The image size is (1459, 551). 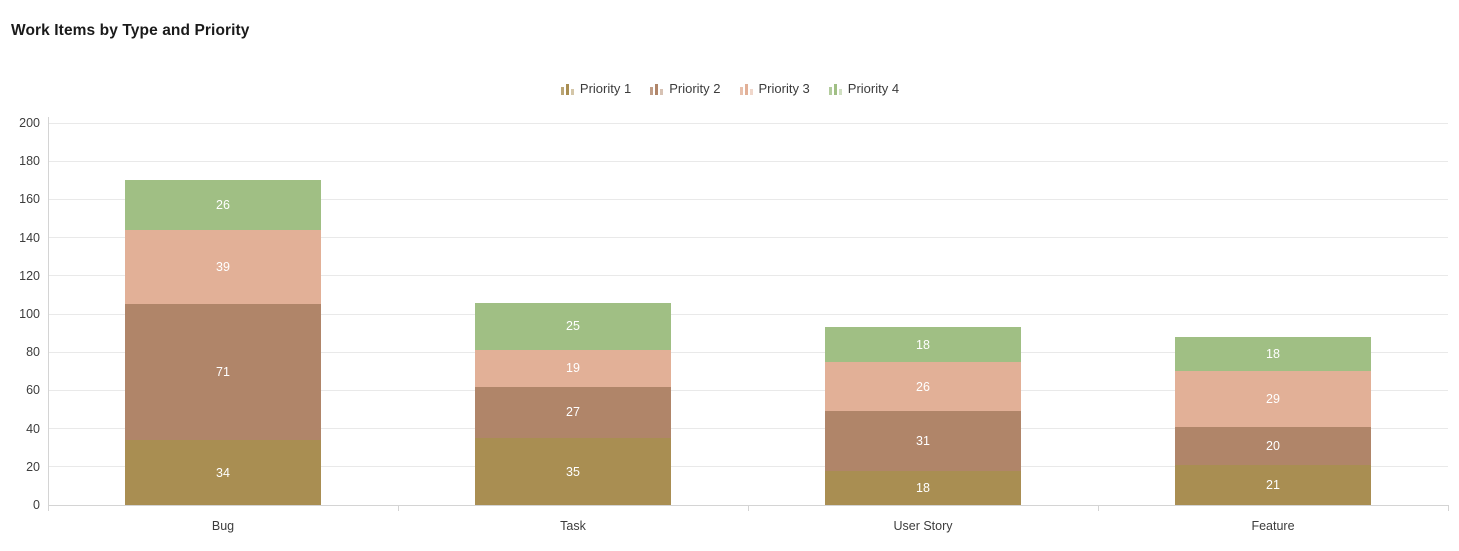 What do you see at coordinates (29, 314) in the screenshot?
I see `y-axis-label: 100` at bounding box center [29, 314].